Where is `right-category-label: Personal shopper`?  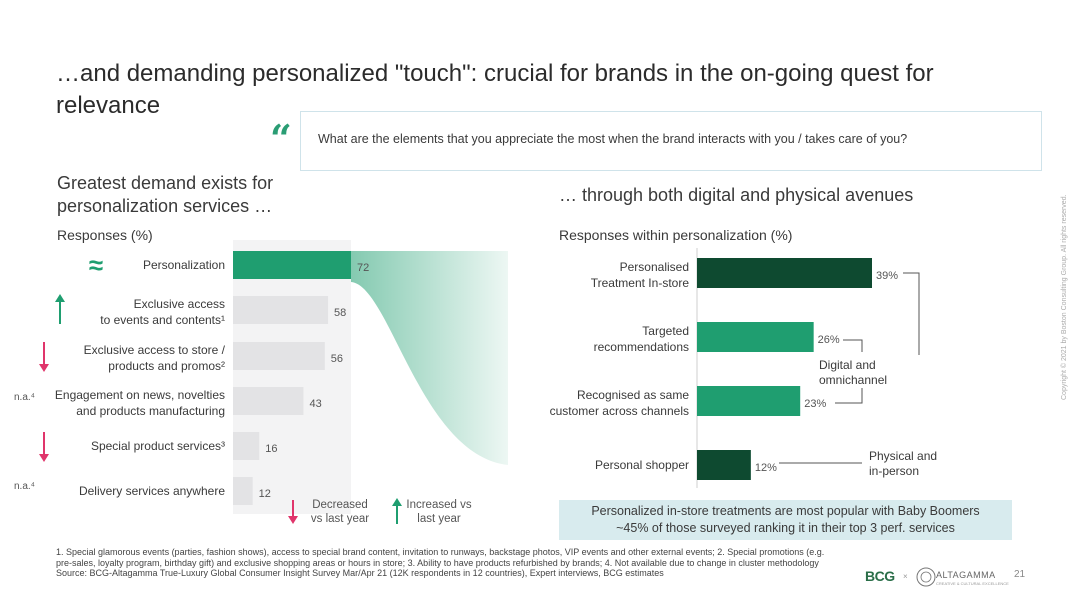 right-category-label: Personal shopper is located at coordinates (642, 465).